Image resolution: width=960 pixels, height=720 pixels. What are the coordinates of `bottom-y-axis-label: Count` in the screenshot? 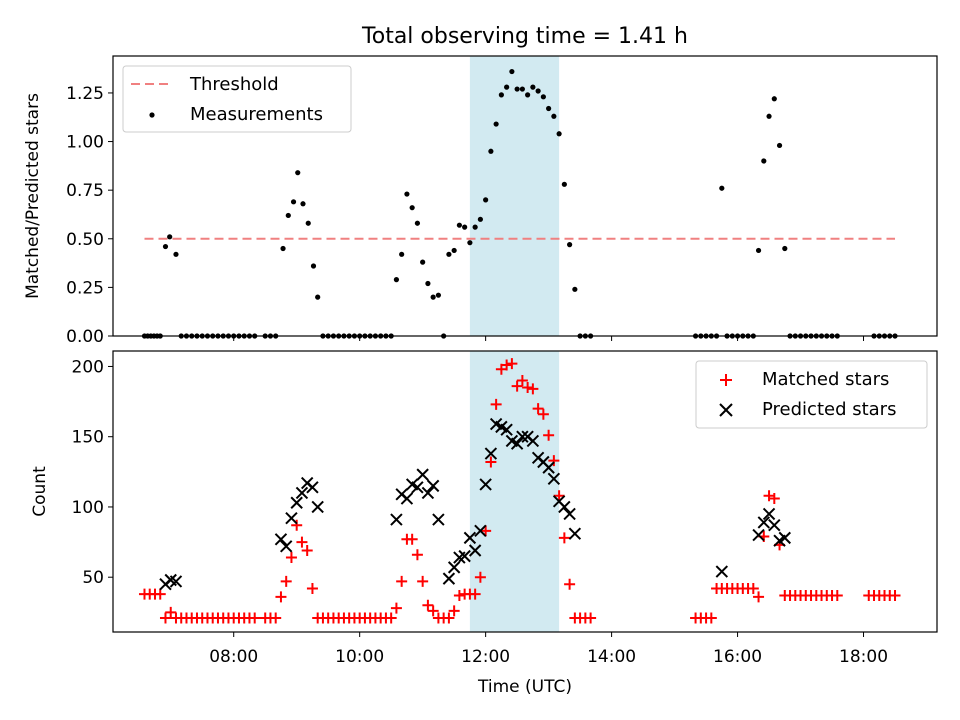 It's located at (40, 491).